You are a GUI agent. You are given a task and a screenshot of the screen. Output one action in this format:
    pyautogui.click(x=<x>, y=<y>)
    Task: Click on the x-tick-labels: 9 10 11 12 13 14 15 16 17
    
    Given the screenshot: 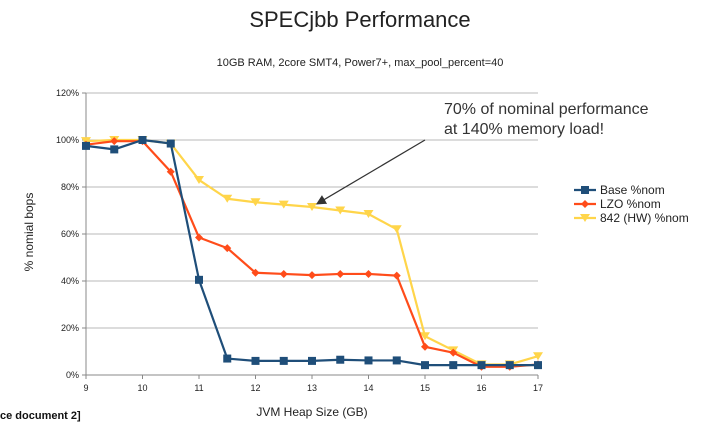 What is the action you would take?
    pyautogui.click(x=313, y=388)
    